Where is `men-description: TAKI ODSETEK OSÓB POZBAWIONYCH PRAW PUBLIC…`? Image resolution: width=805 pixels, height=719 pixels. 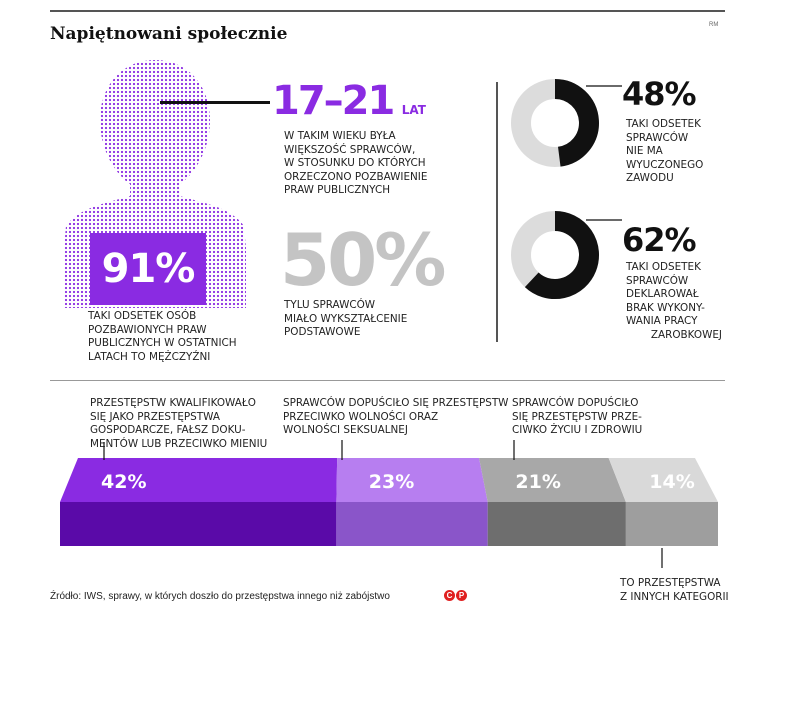
men-description: TAKI ODSETEK OSÓB POZBAWIONYCH PRAW PUBLIC… is located at coordinates (162, 336).